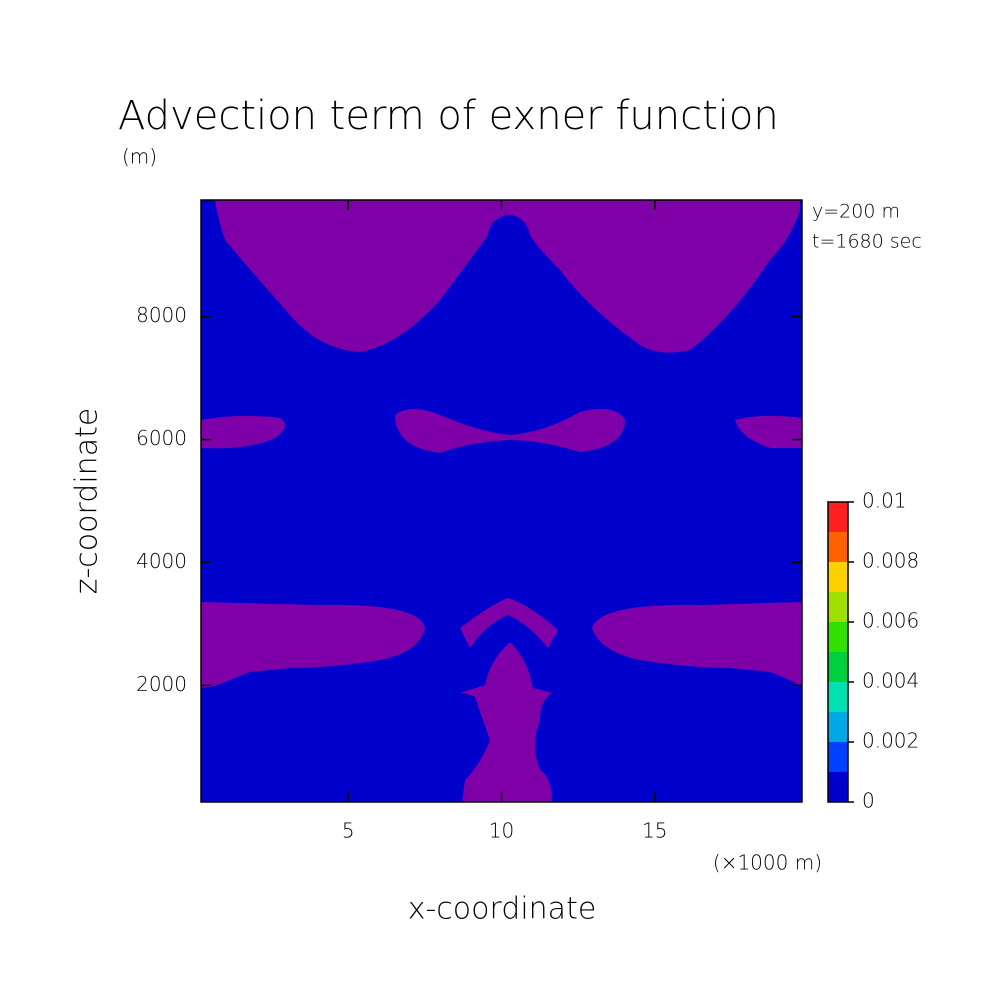 This screenshot has height=1004, width=1004. Describe the element at coordinates (884, 501) in the screenshot. I see `colorbar-tick-label: 0.01` at that location.